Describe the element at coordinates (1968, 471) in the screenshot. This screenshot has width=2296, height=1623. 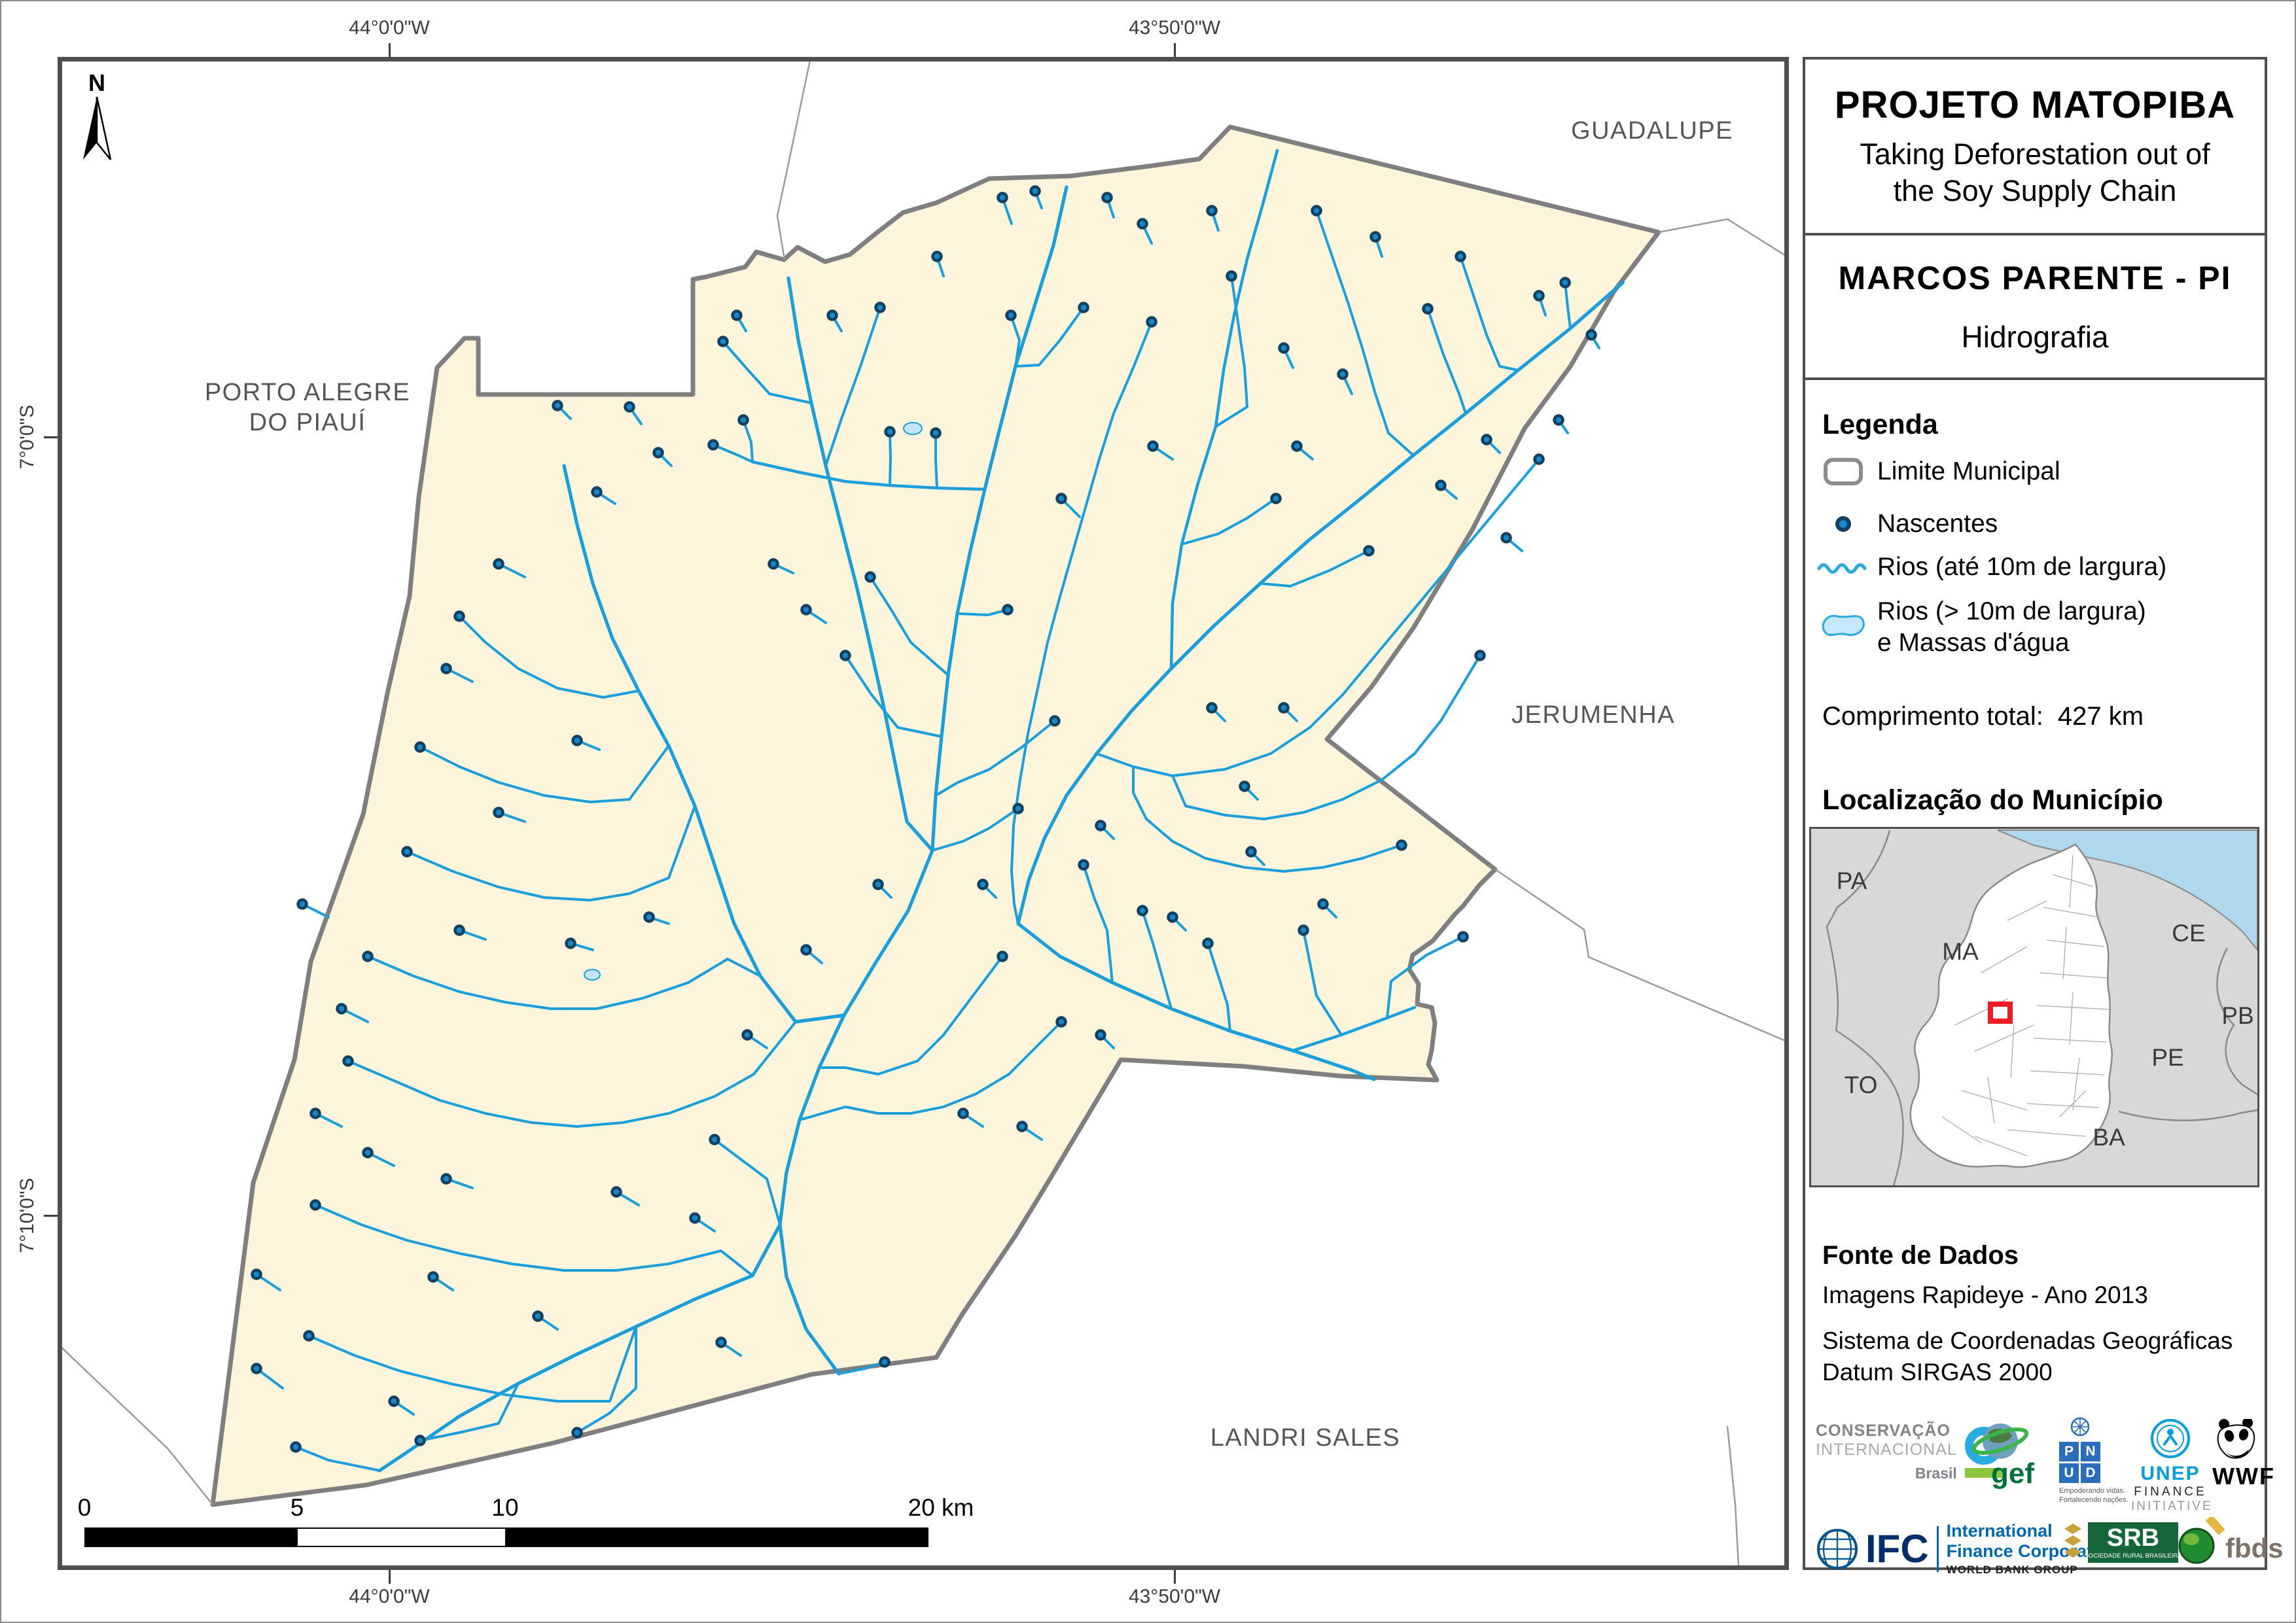
I see `legend-label: Limite Municipal` at that location.